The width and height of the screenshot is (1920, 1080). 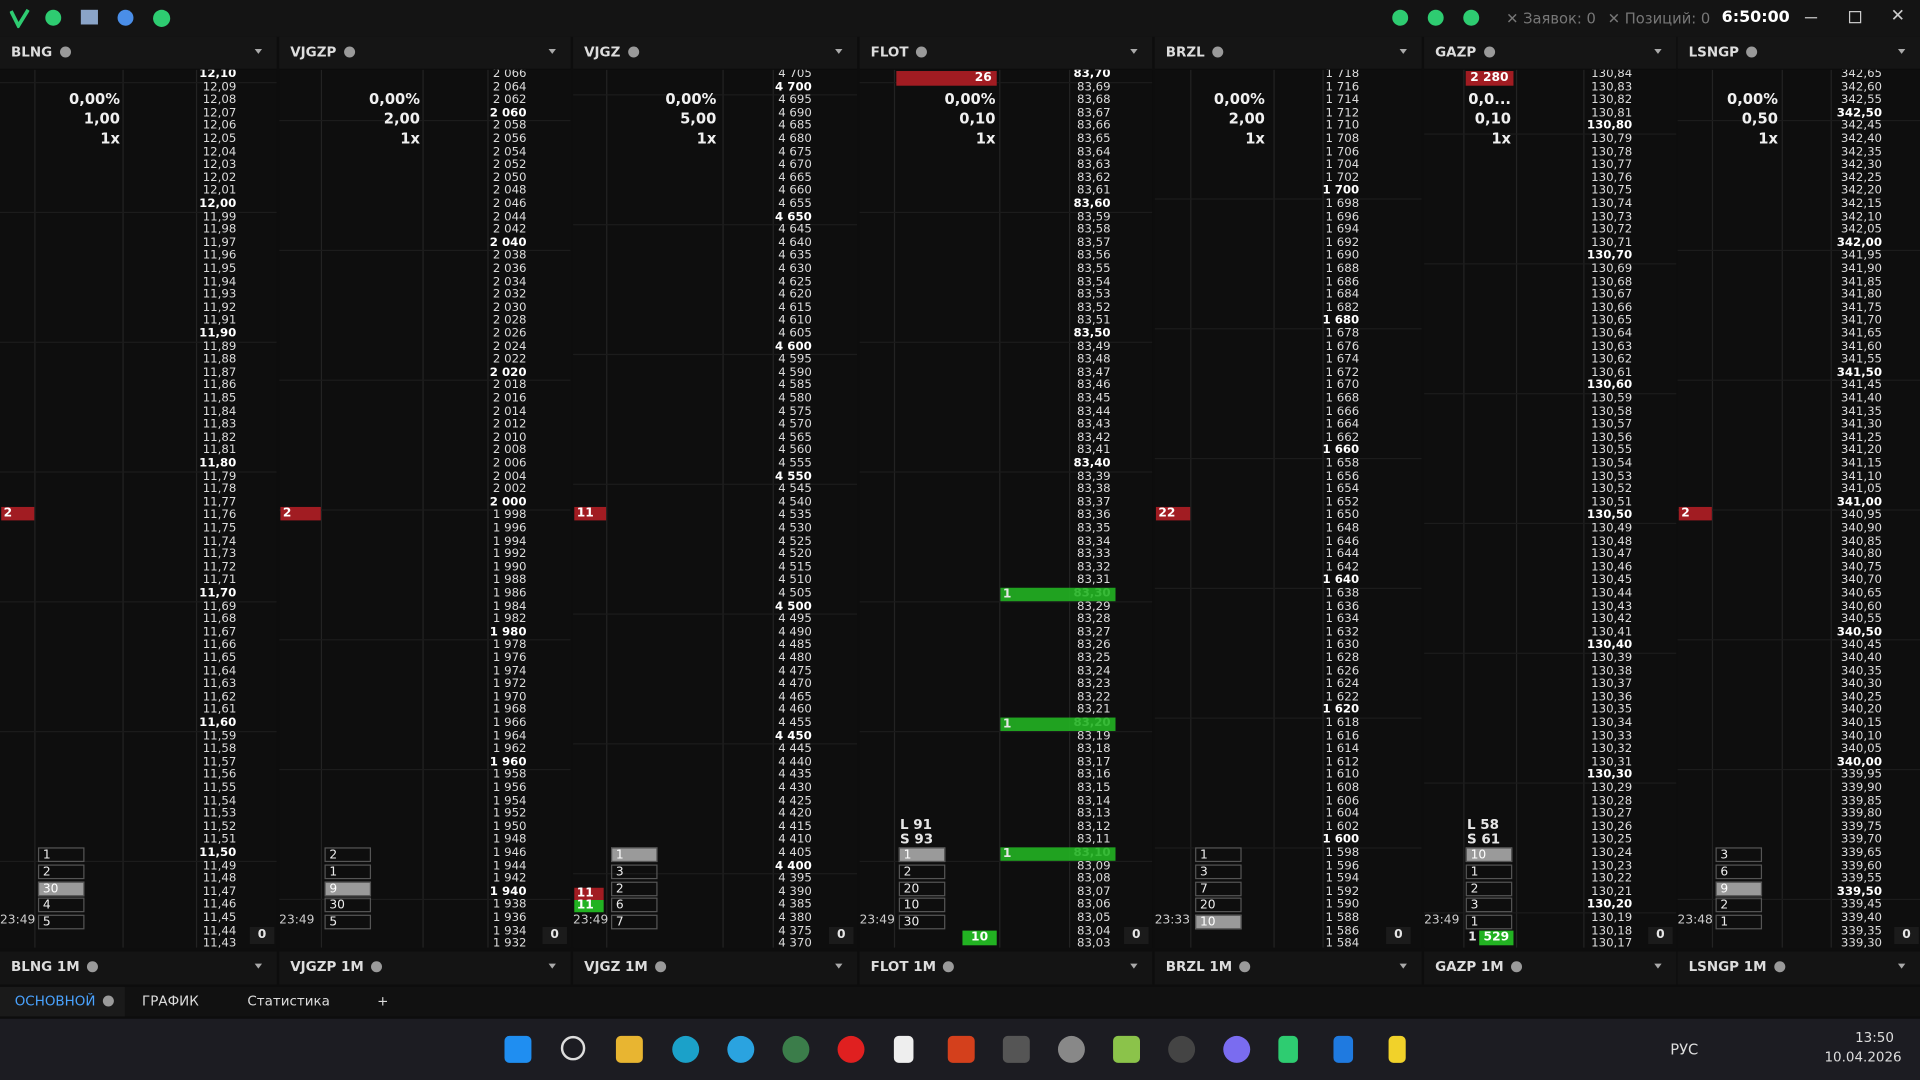 I want to click on price-level: 342,55, so click(x=1861, y=100).